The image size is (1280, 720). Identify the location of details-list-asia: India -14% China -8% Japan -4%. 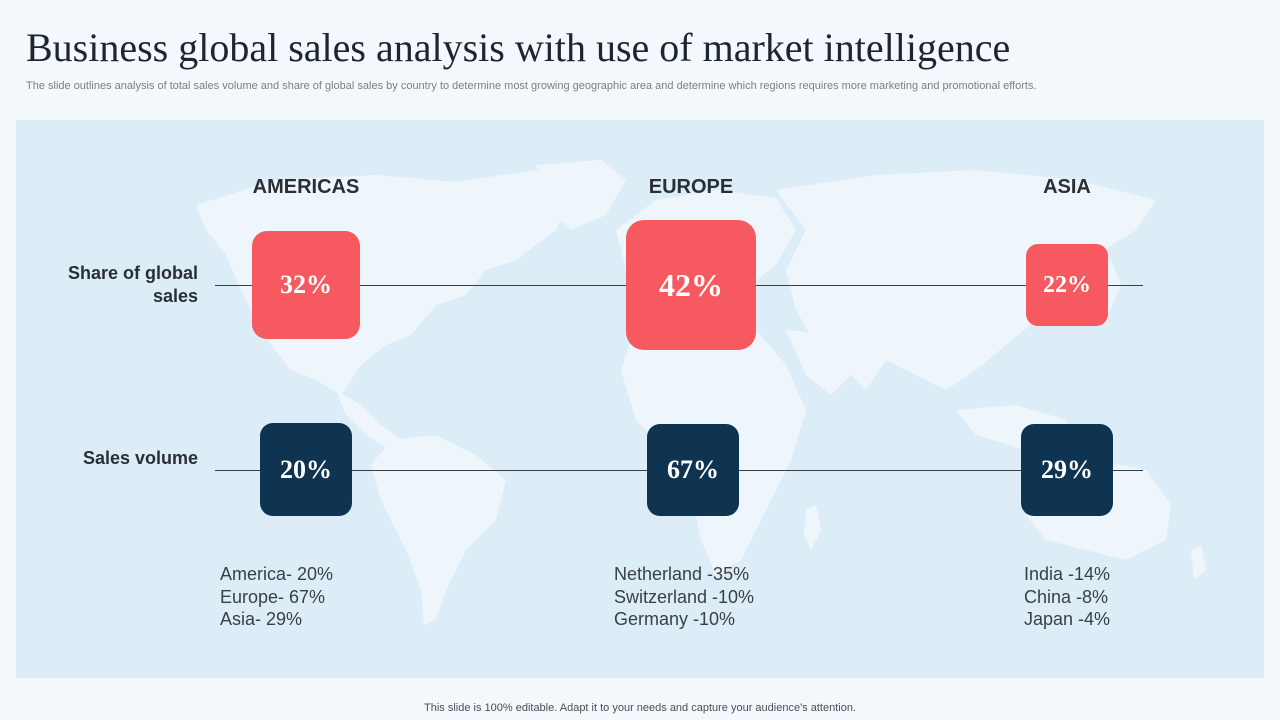
(1067, 597).